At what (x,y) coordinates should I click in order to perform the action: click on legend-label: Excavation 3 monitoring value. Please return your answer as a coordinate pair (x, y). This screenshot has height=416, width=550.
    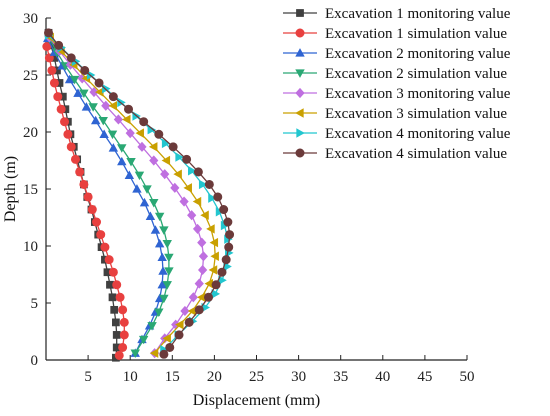
    Looking at the image, I should click on (418, 94).